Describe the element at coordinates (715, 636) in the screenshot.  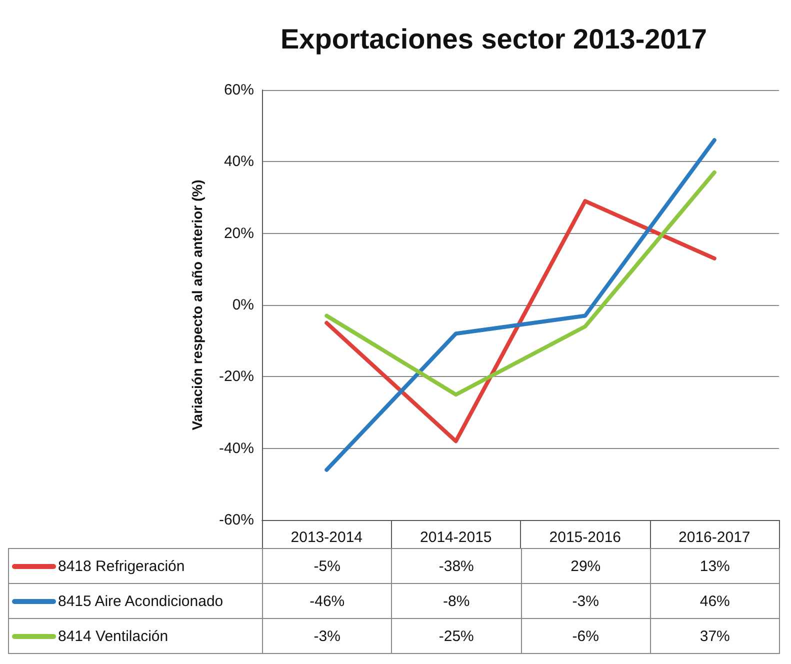
I see `data-label: 37%` at that location.